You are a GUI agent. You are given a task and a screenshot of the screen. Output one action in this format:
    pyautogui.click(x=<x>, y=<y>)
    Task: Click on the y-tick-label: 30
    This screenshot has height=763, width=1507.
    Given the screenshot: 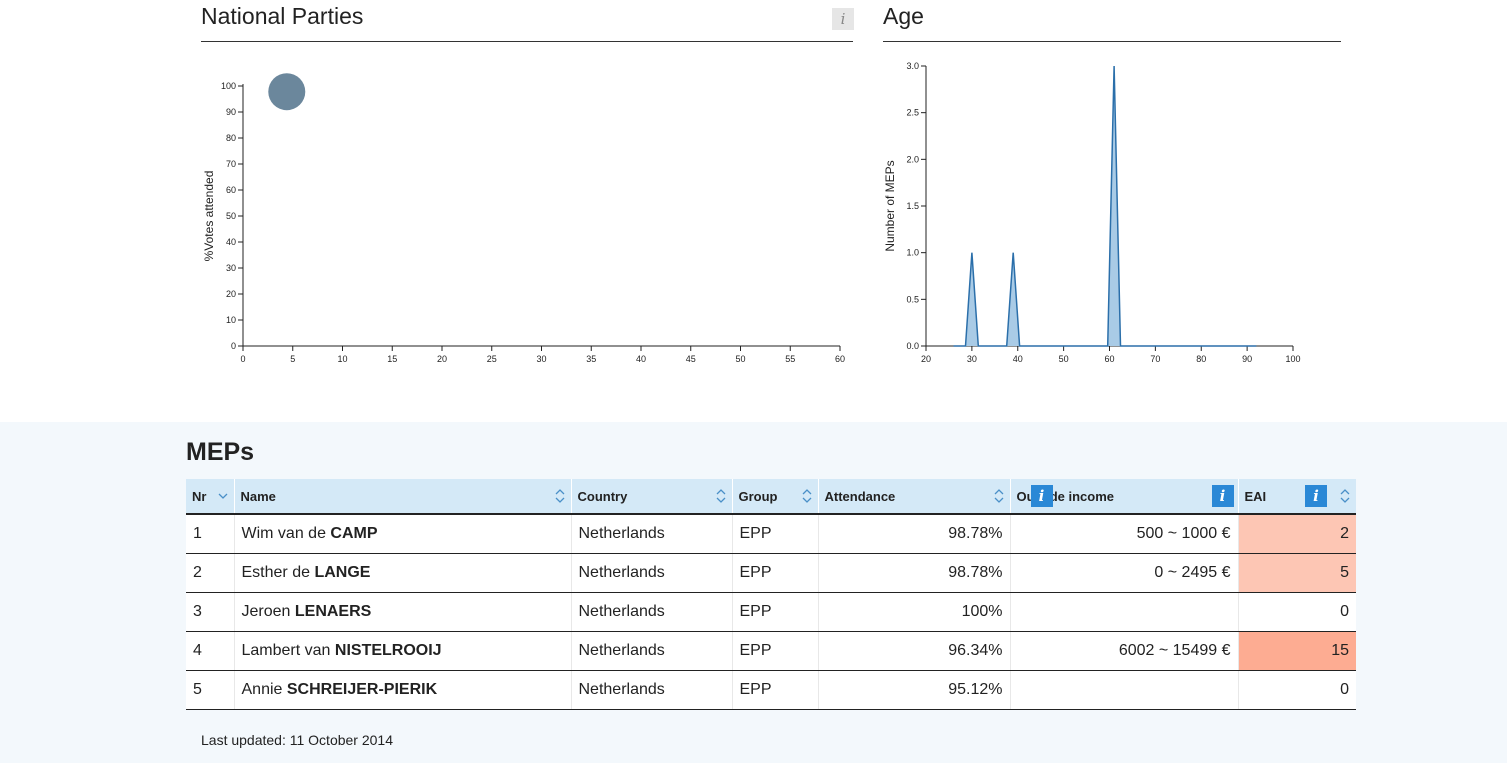 What is the action you would take?
    pyautogui.click(x=231, y=268)
    